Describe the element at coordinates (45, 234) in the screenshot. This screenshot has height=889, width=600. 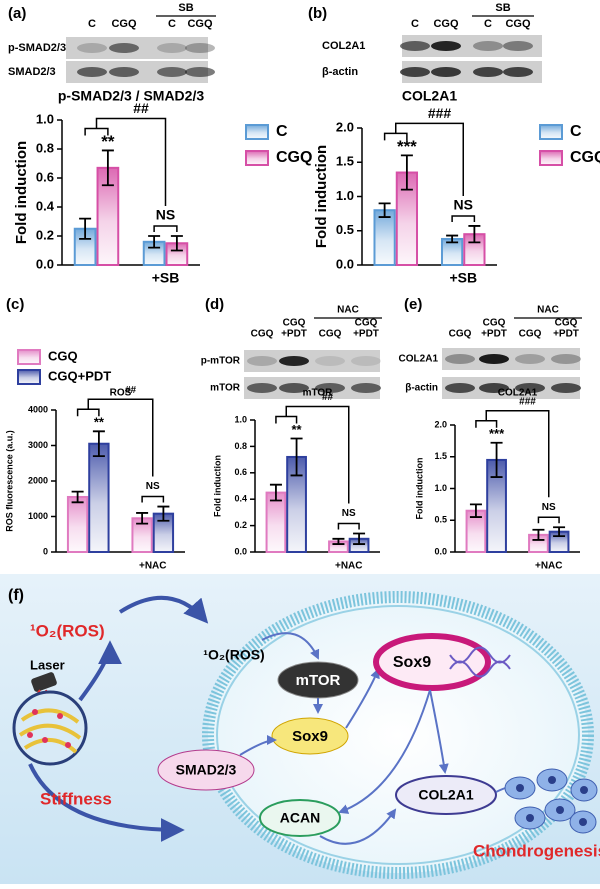
I see `y-tick-label: 0.2` at that location.